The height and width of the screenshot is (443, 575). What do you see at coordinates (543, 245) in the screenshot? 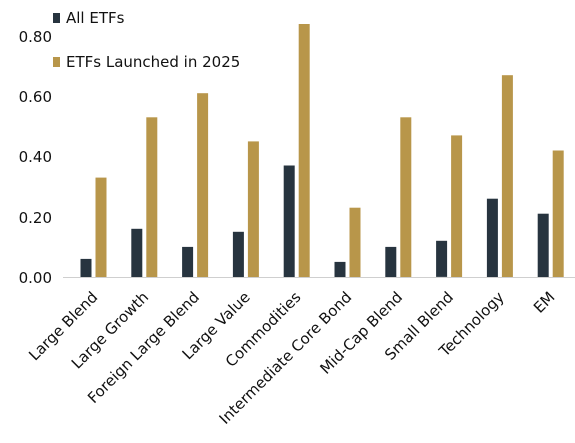
I see `bar-all-etfs-em` at bounding box center [543, 245].